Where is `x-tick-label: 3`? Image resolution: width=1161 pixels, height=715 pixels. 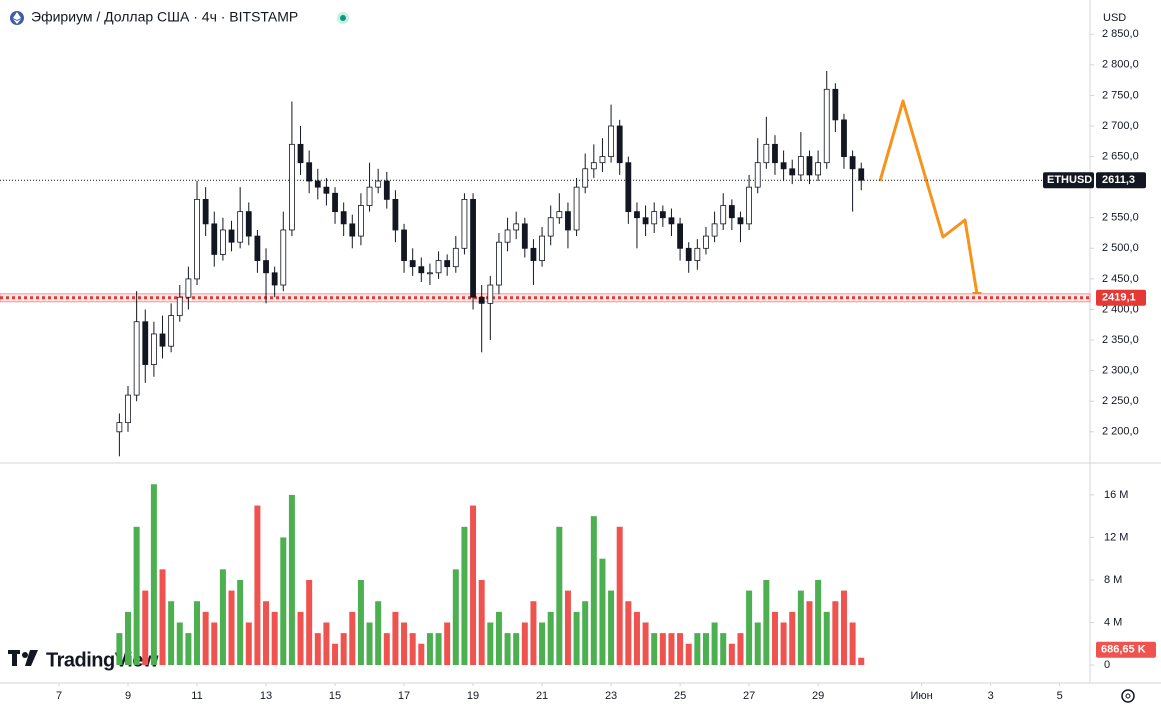 x-tick-label: 3 is located at coordinates (991, 696).